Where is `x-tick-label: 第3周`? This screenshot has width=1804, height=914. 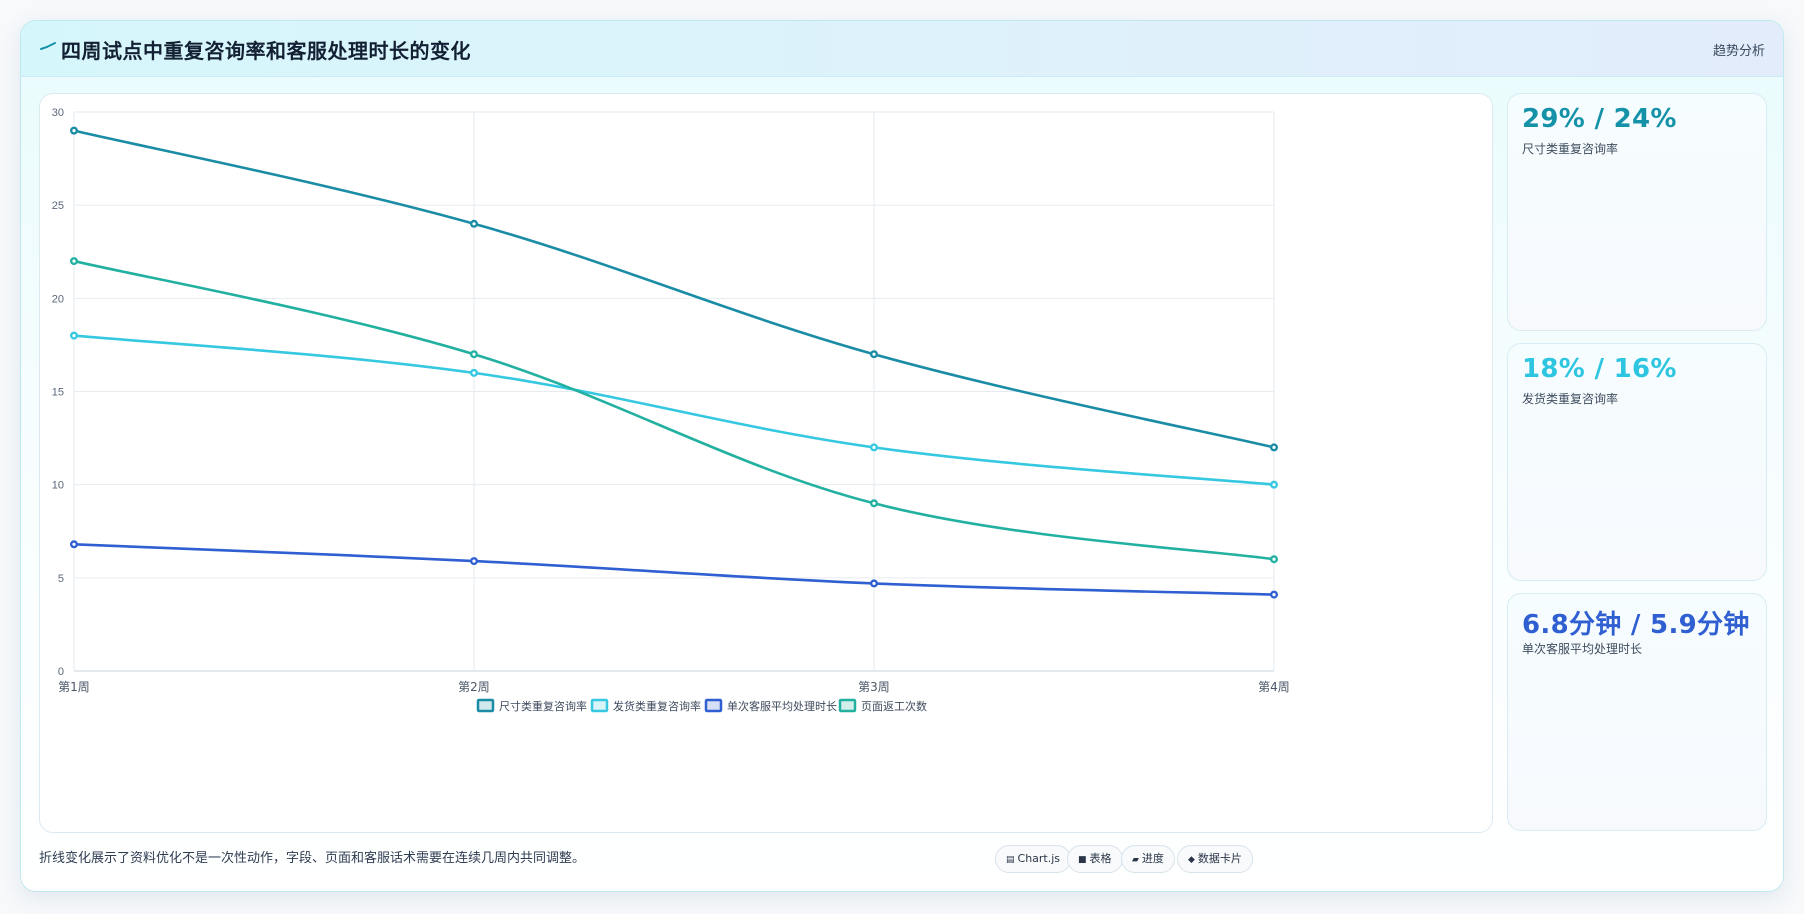
x-tick-label: 第3周 is located at coordinates (874, 687).